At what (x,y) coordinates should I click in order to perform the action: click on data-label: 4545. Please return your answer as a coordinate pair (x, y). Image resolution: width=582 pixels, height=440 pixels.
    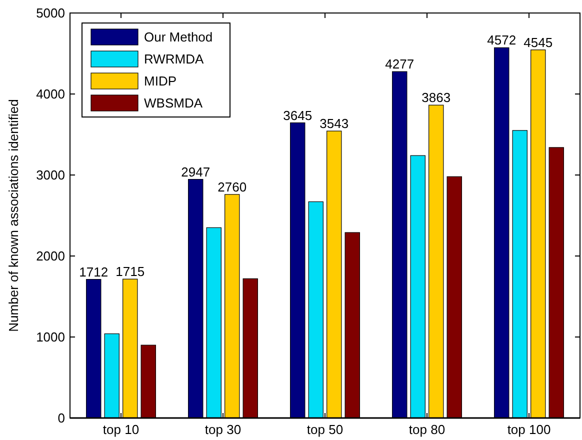
    Looking at the image, I should click on (538, 42).